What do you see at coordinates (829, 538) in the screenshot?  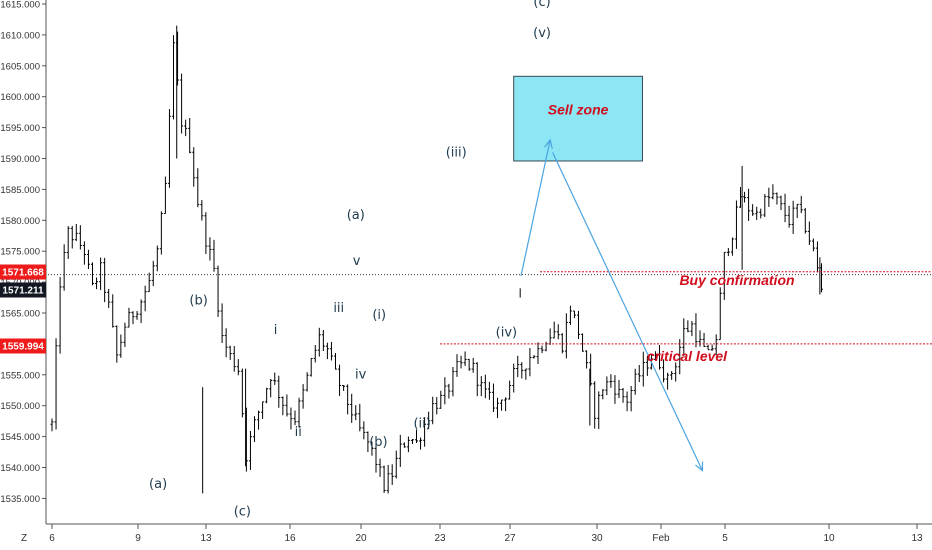 I see `time-tick-label: 10` at bounding box center [829, 538].